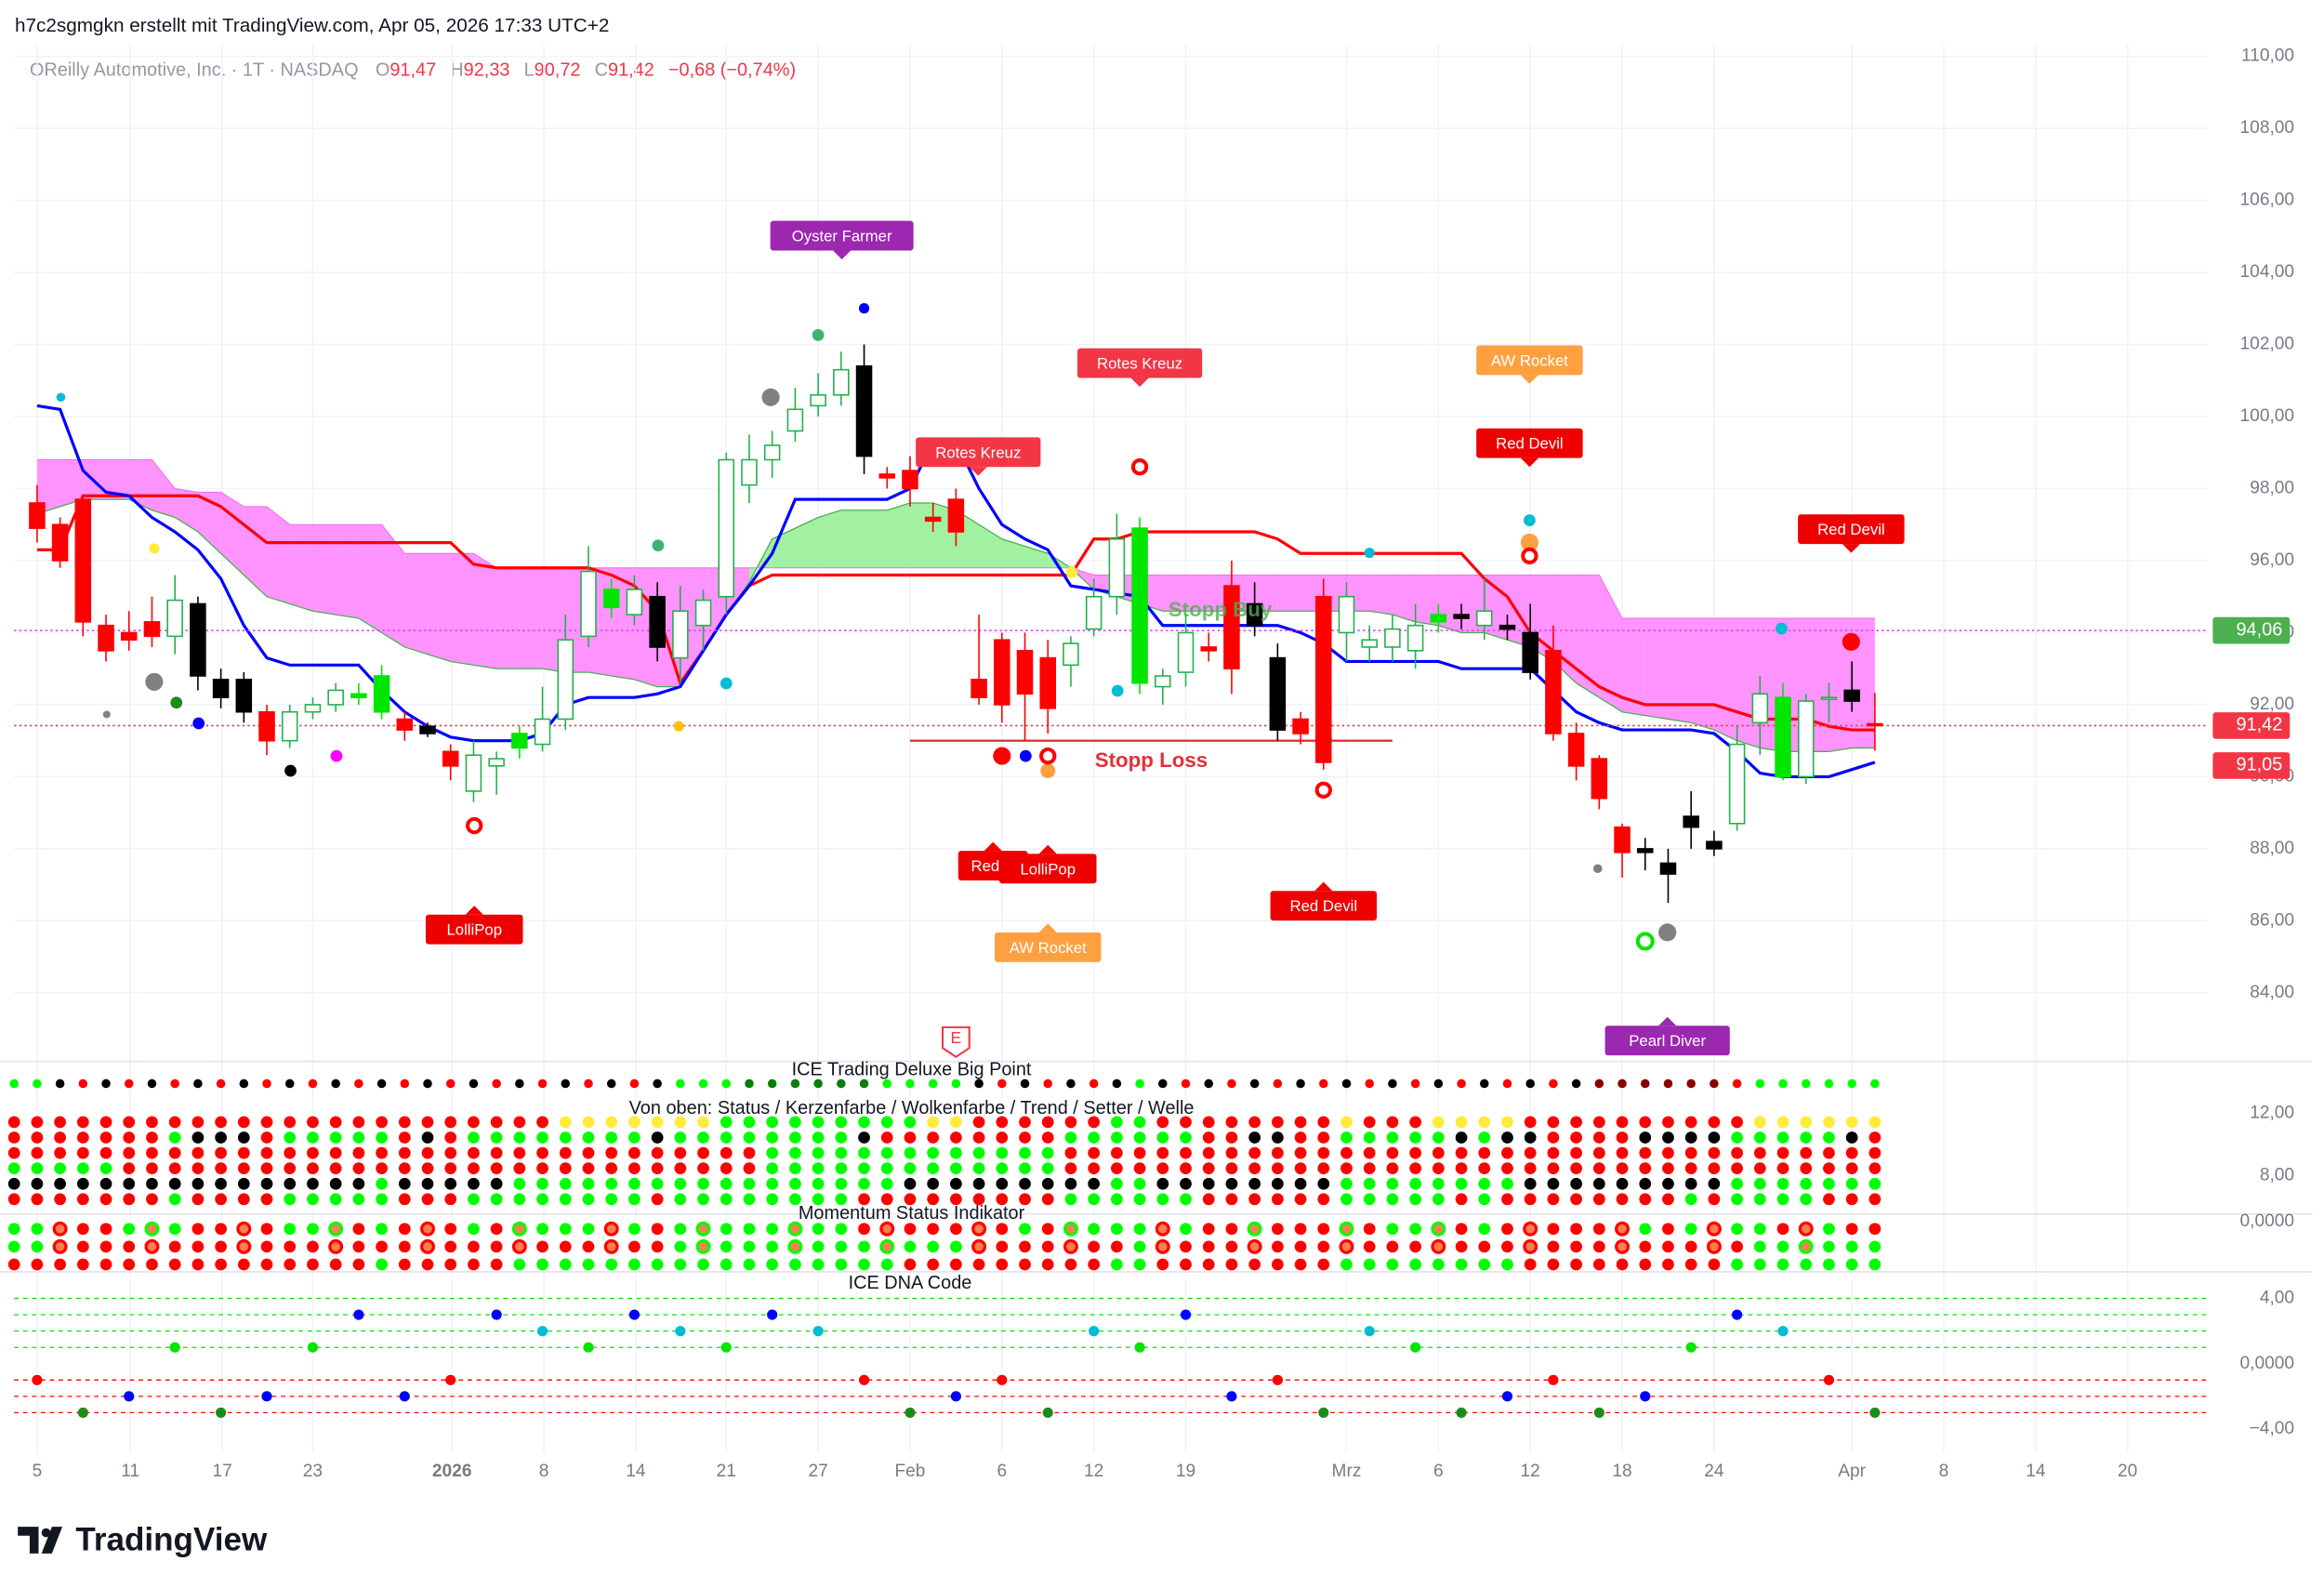  Describe the element at coordinates (130, 1471) in the screenshot. I see `x-tick-label: 11` at that location.